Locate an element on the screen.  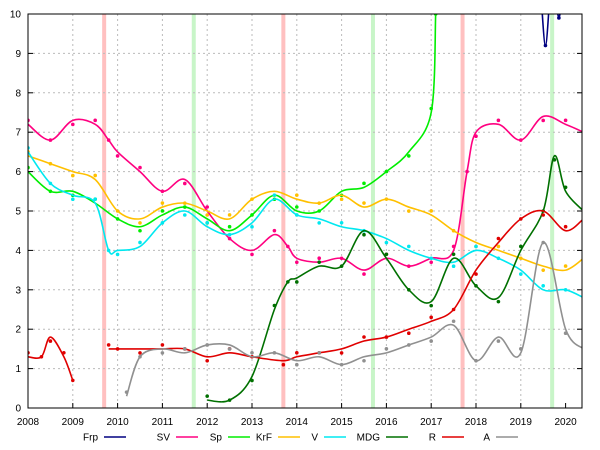
x-tick-label: 2013 is located at coordinates (252, 422).